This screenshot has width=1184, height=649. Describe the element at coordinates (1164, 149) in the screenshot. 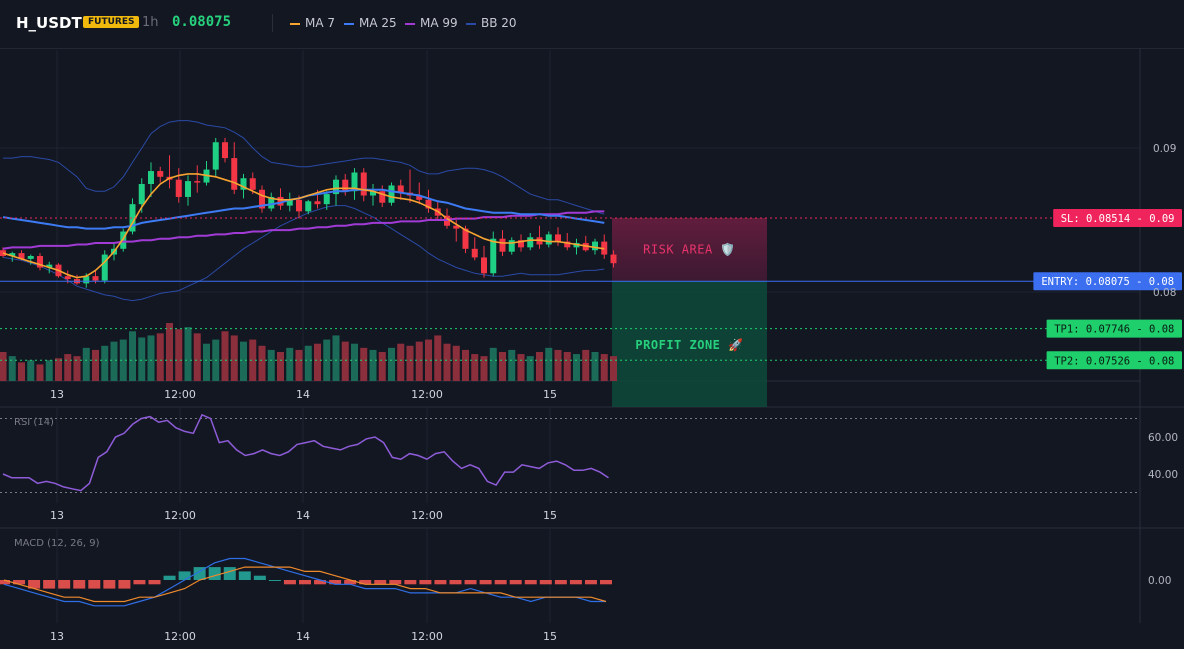

I see `y-tick-label: 0.09` at that location.